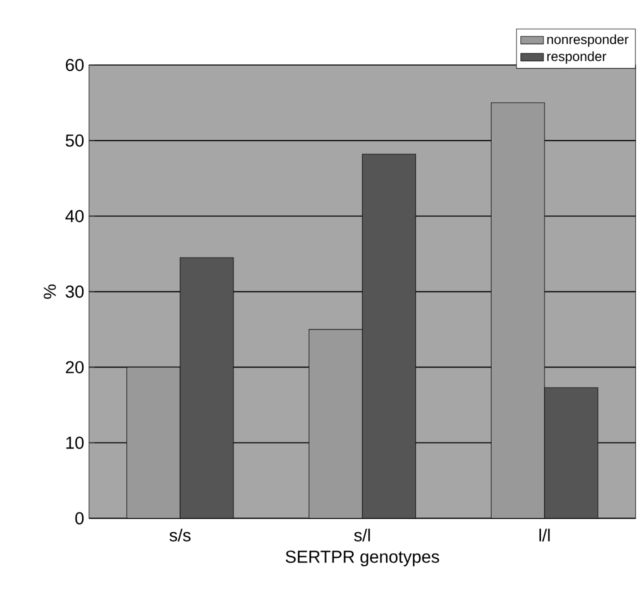  I want to click on y-axis-title: %, so click(50, 291).